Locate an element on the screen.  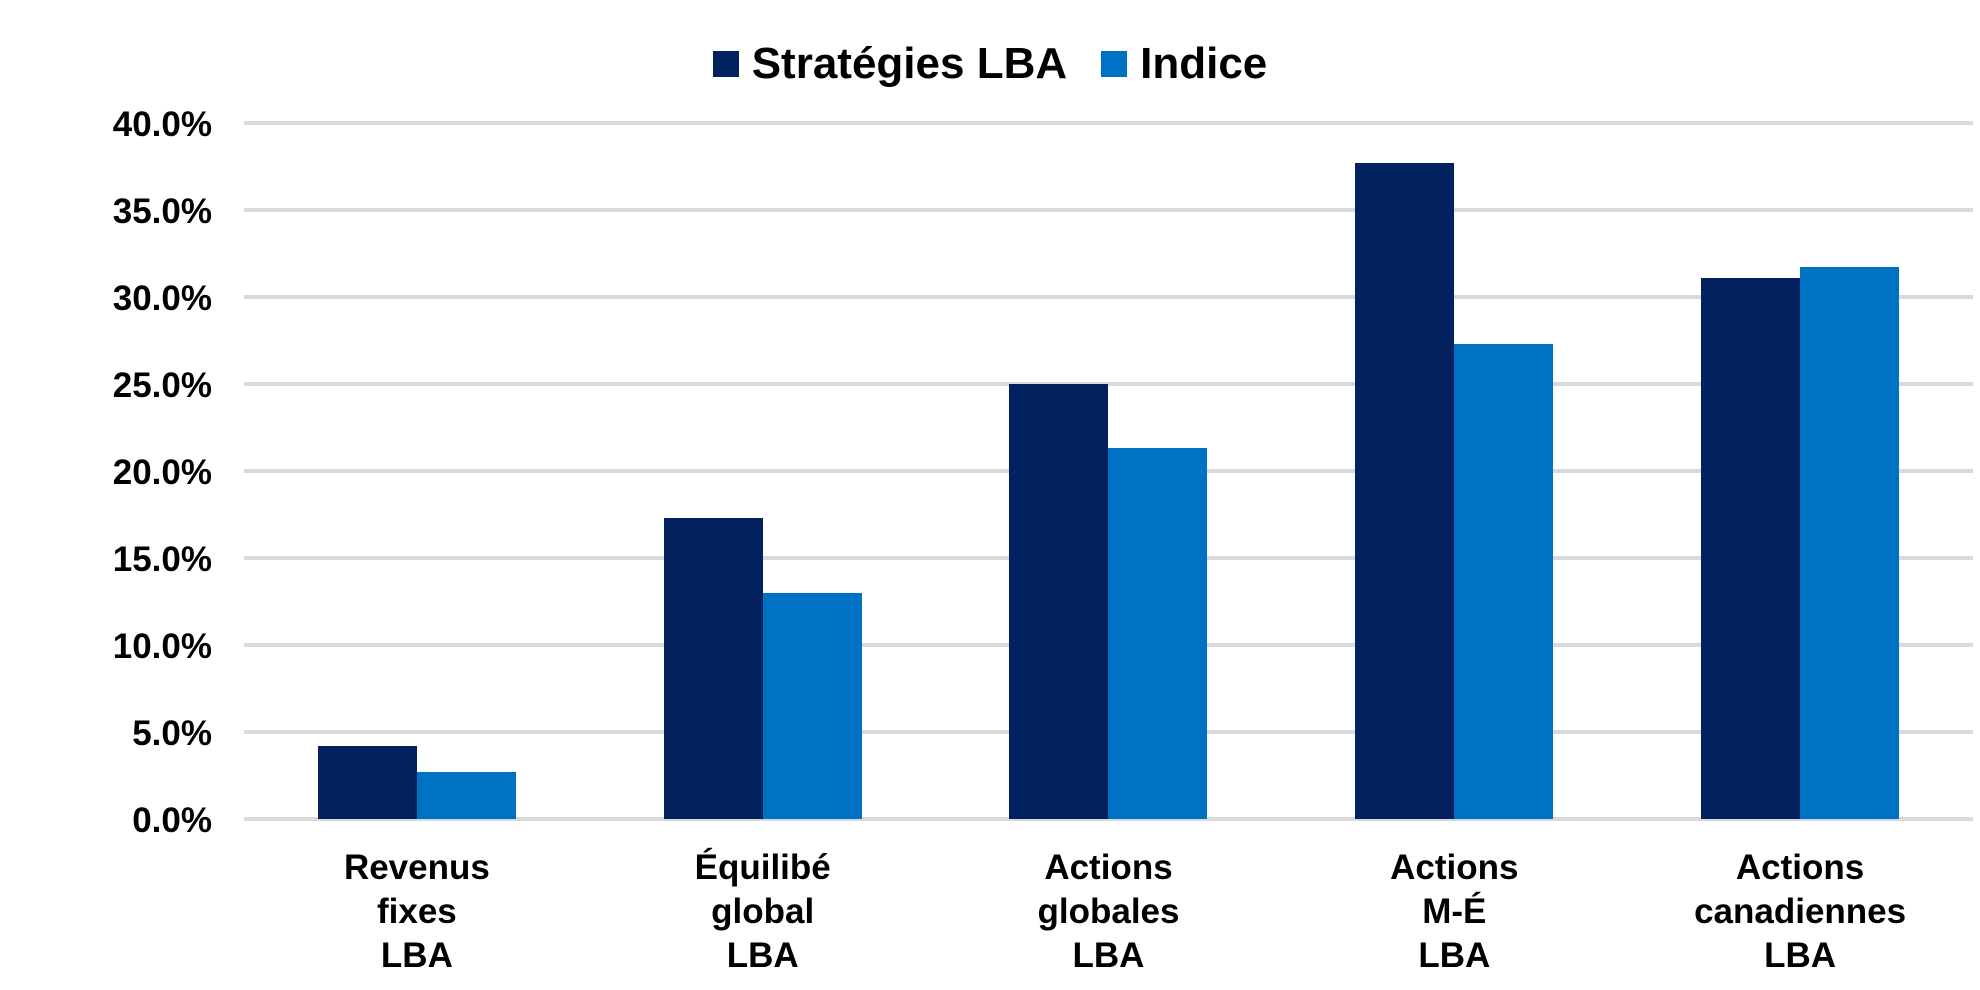
bar-strategies-lba-revenus-fixes-lba is located at coordinates (367, 782).